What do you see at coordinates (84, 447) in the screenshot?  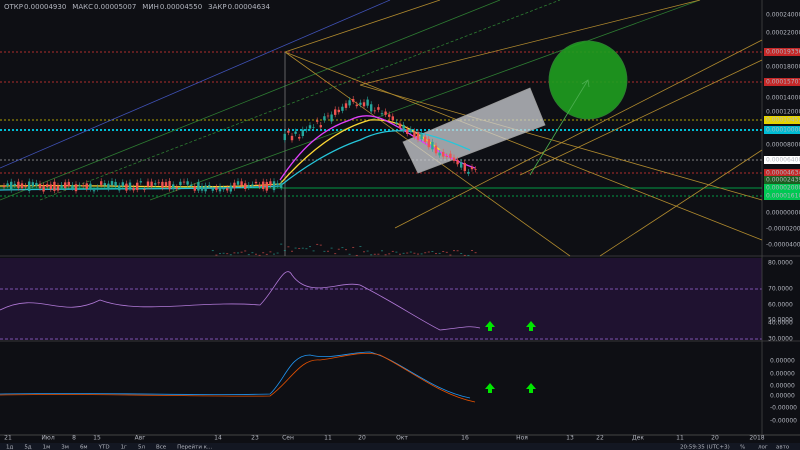 I see `range-button: 6м` at bounding box center [84, 447].